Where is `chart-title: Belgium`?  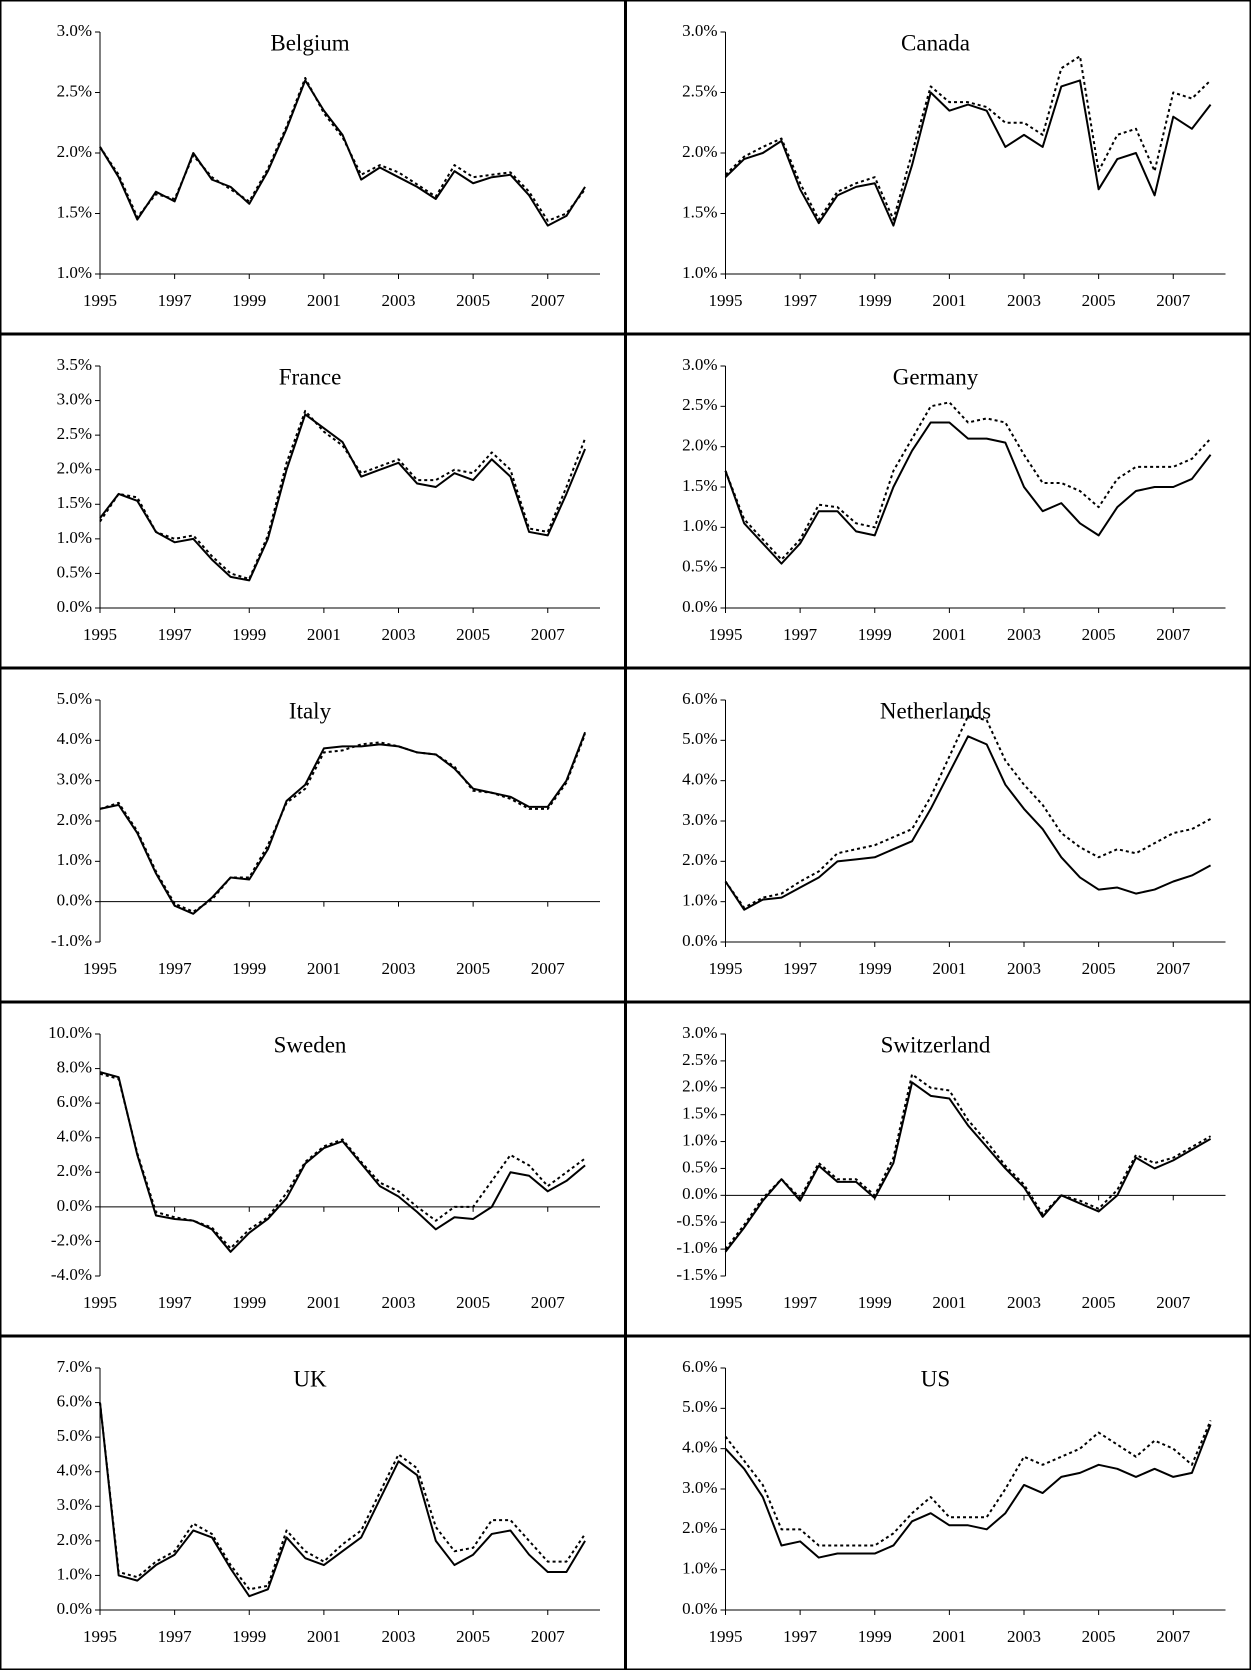
chart-title: Belgium is located at coordinates (309, 42).